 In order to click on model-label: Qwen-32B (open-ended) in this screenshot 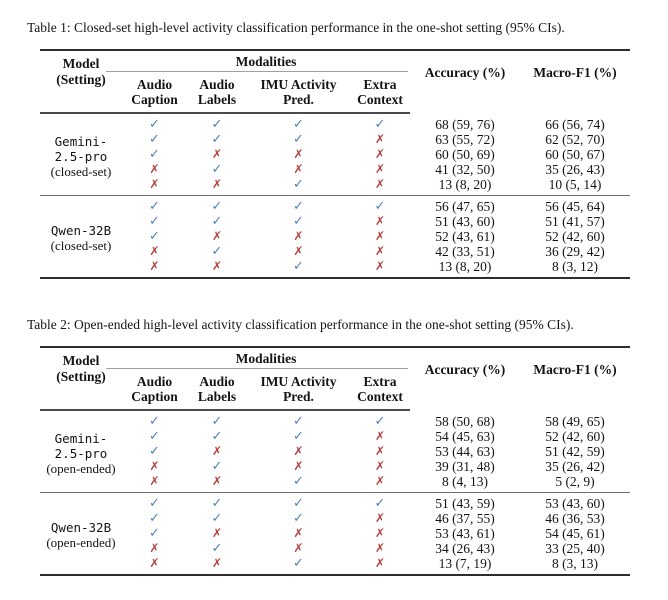, I will do `click(81, 533)`.